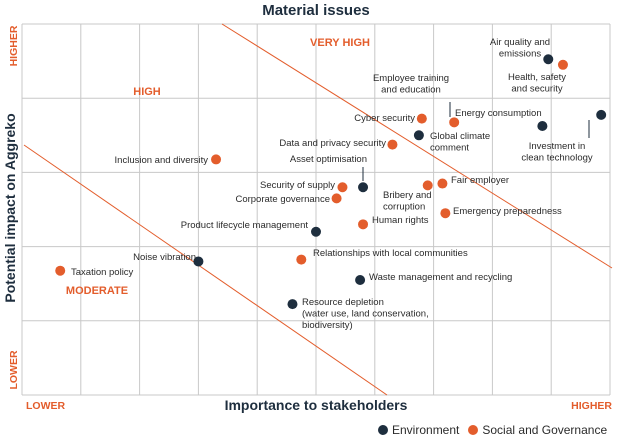 The width and height of the screenshot is (621, 443). What do you see at coordinates (60, 270) in the screenshot?
I see `point-taxation-policy` at bounding box center [60, 270].